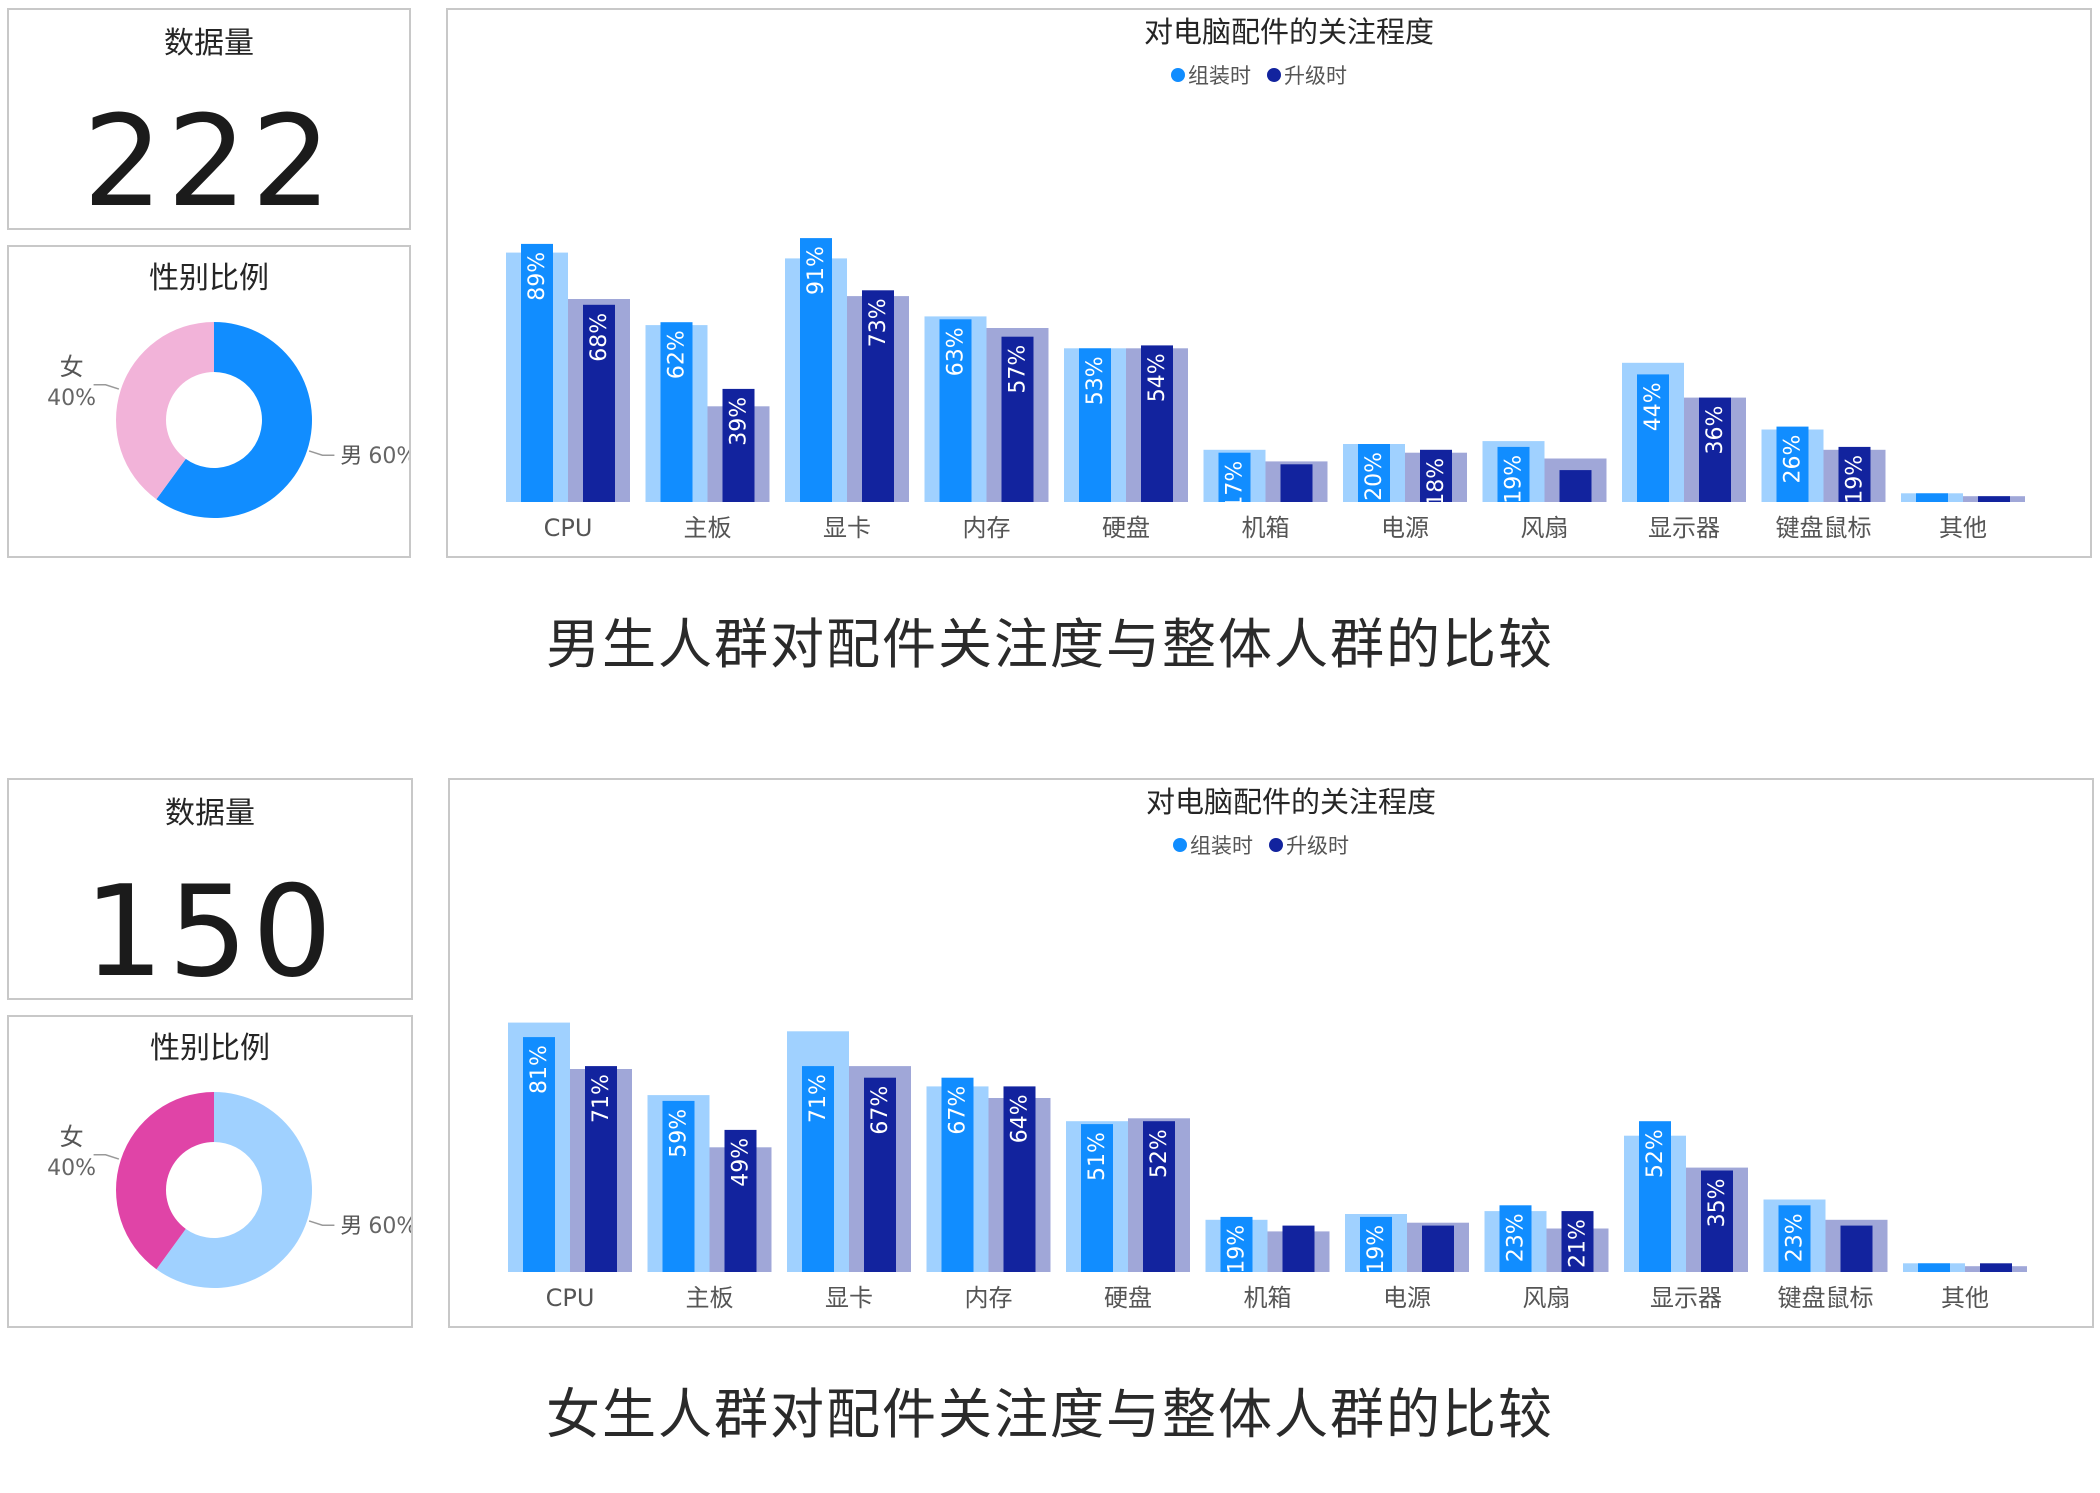 The height and width of the screenshot is (1493, 2100). Describe the element at coordinates (71, 1152) in the screenshot. I see `donut-label-1: 女 40%` at that location.